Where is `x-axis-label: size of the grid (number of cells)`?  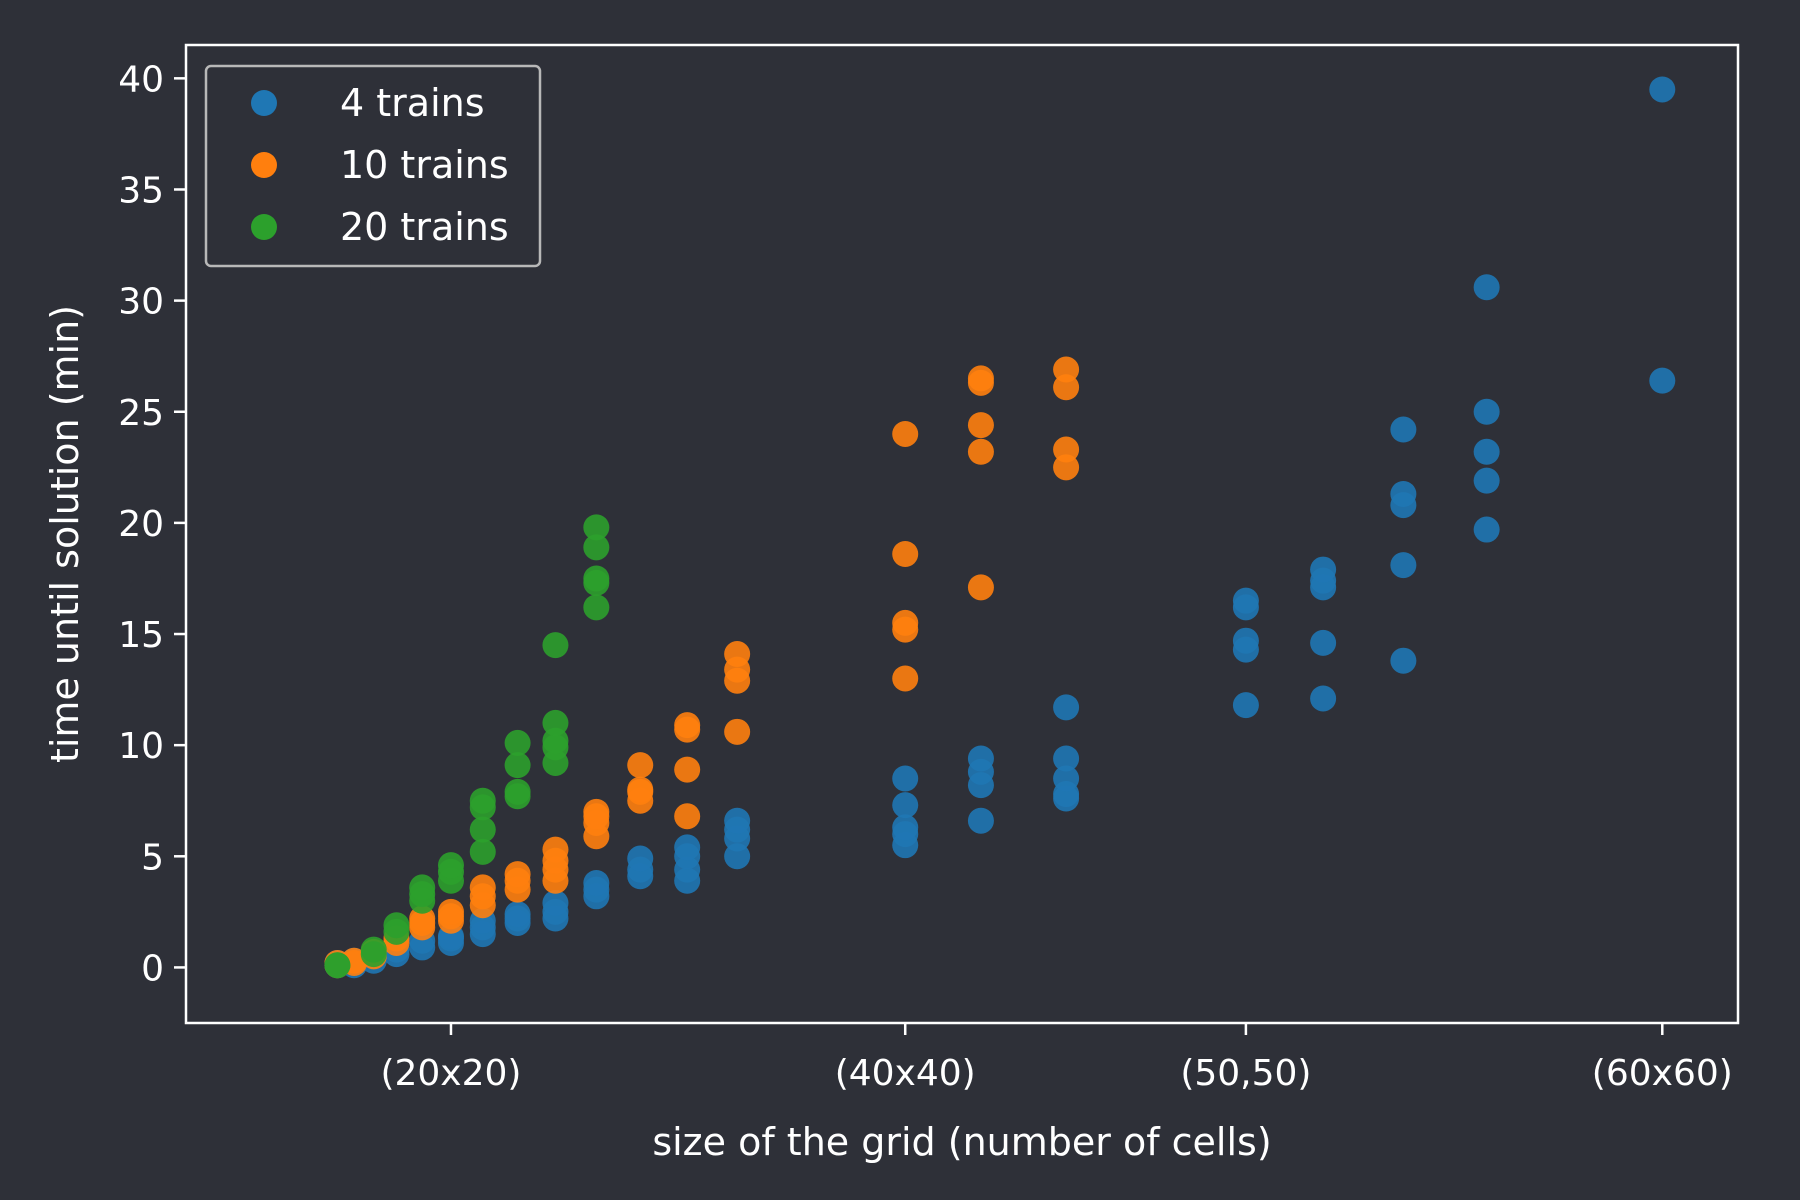 x-axis-label: size of the grid (number of cells) is located at coordinates (961, 1142).